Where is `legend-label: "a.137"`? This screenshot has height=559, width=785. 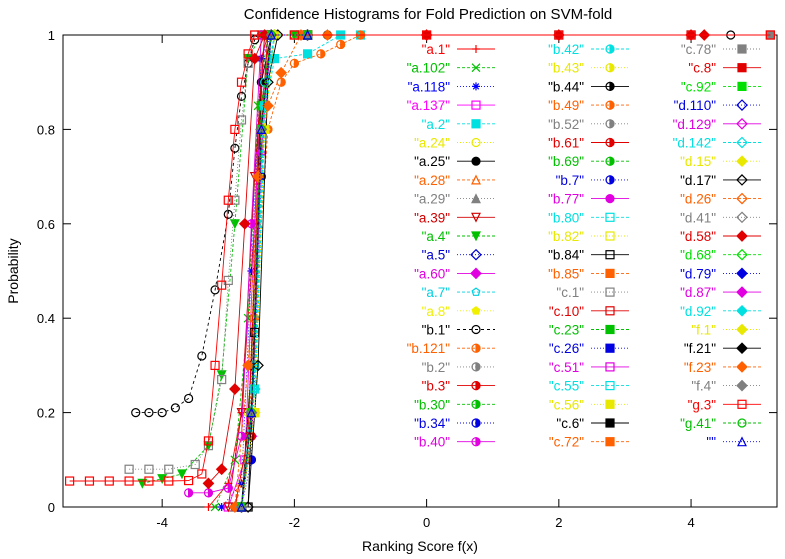 legend-label: "a.137" is located at coordinates (429, 105).